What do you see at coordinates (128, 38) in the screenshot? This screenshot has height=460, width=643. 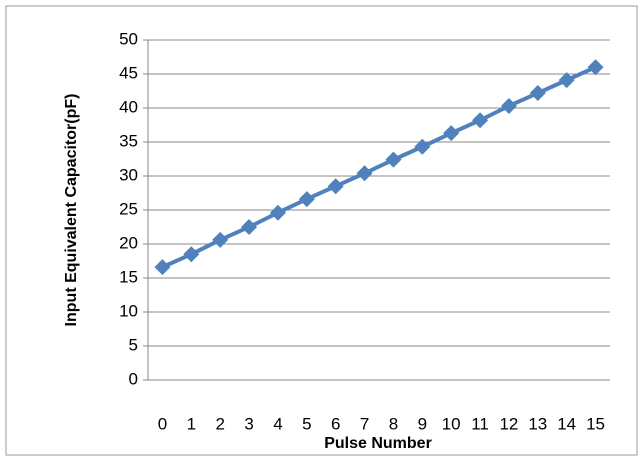 I see `y-tick-label: 50` at bounding box center [128, 38].